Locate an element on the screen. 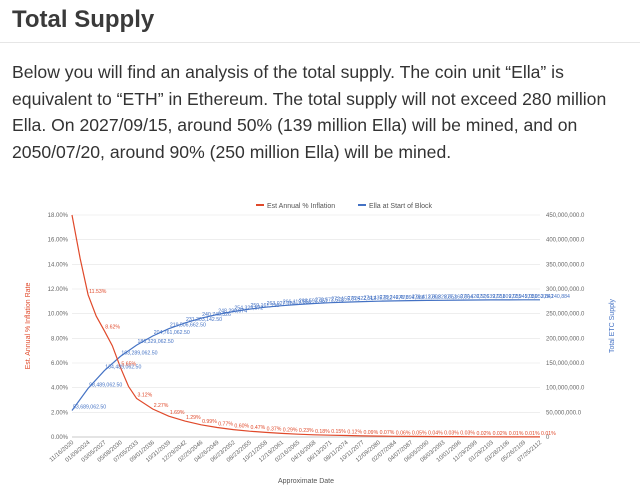 Image resolution: width=640 pixels, height=504 pixels. supply-data-label: 163,289,062.50 is located at coordinates (139, 353).